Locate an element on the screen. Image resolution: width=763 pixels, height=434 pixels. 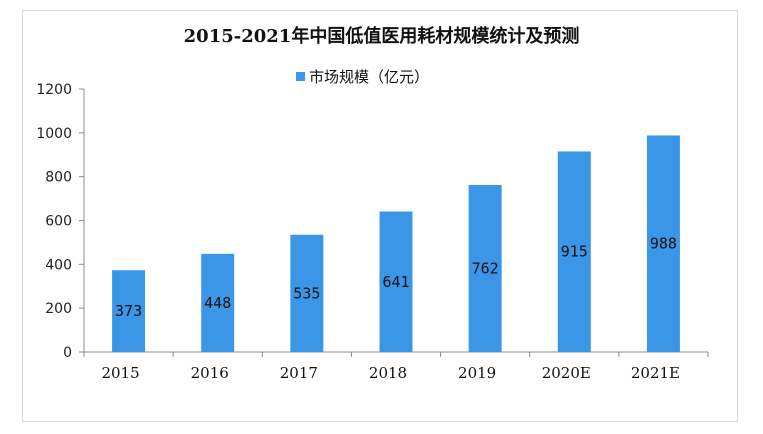
data-label: 988 is located at coordinates (663, 244).